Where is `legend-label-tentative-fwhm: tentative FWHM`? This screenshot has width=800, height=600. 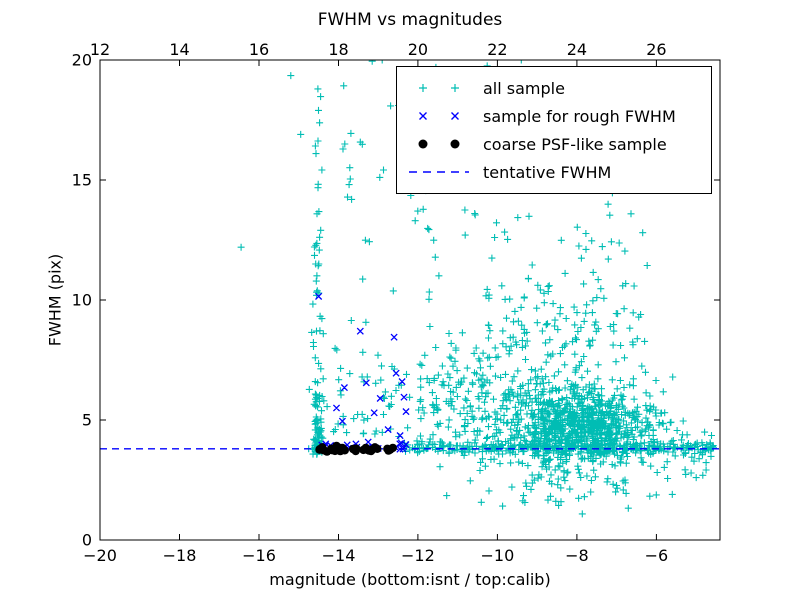
legend-label-tentative-fwhm: tentative FWHM is located at coordinates (547, 172).